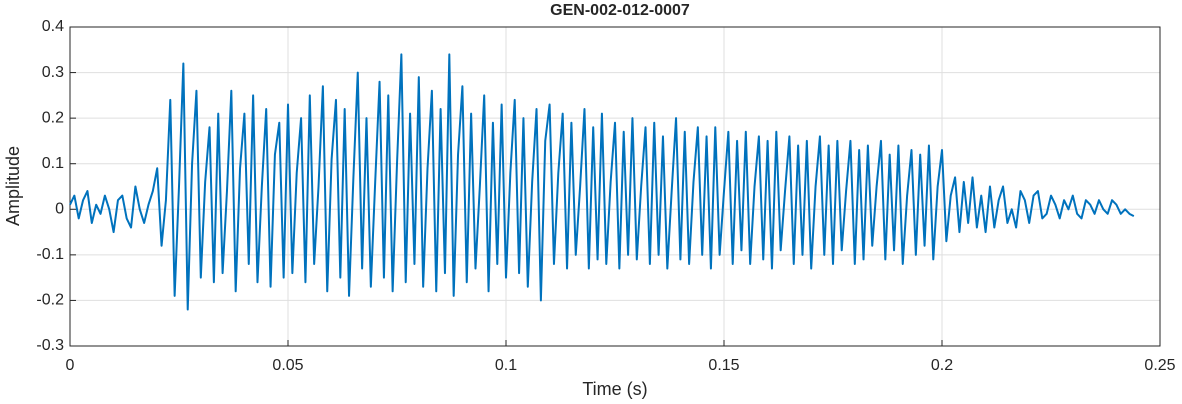 The width and height of the screenshot is (1182, 404). I want to click on x-axis-label: Time (s), so click(614, 389).